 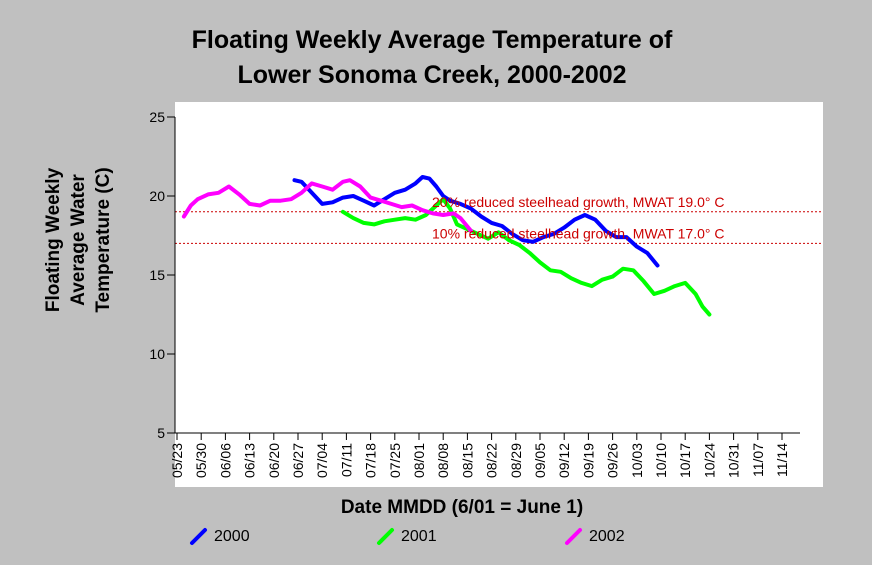 What do you see at coordinates (232, 536) in the screenshot?
I see `legend-label-2000: 2000` at bounding box center [232, 536].